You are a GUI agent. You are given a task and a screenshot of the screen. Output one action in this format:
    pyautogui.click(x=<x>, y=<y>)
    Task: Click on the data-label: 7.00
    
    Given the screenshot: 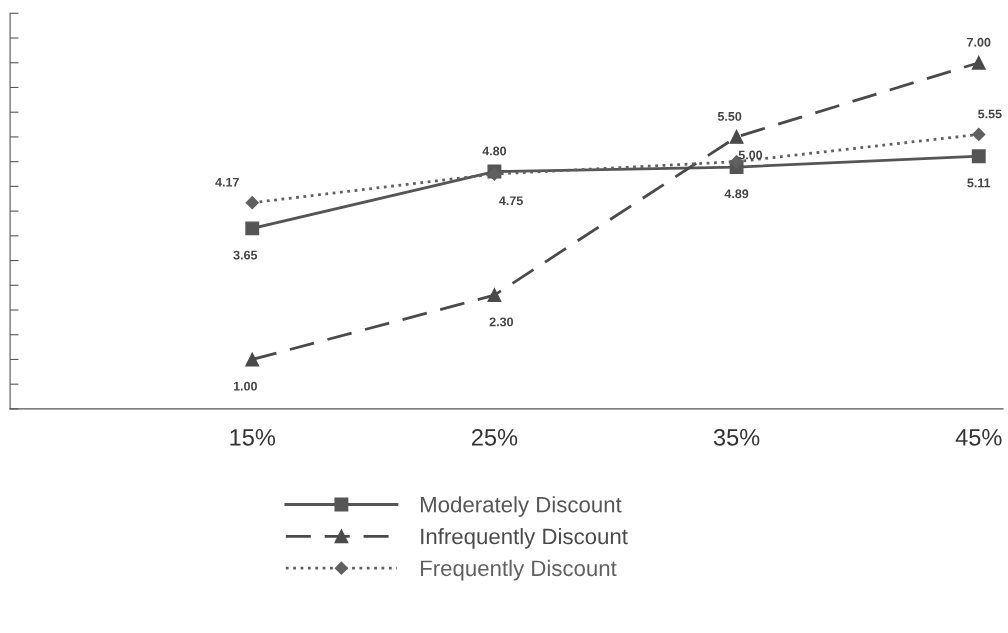 What is the action you would take?
    pyautogui.click(x=979, y=42)
    